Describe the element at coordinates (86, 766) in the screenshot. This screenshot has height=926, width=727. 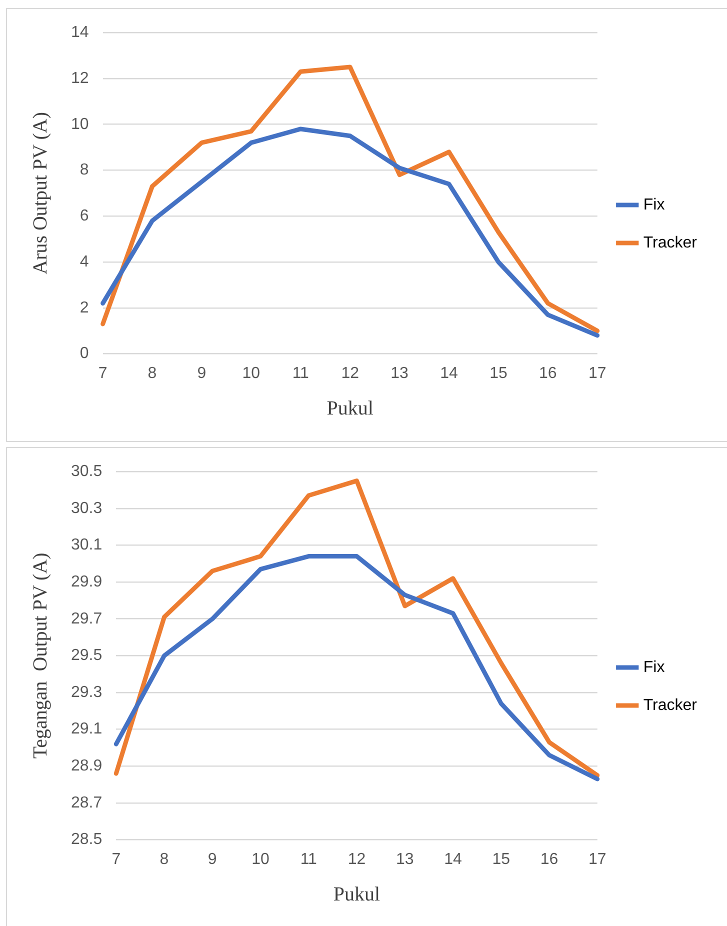
I see `y-tick-label: 28.9` at that location.